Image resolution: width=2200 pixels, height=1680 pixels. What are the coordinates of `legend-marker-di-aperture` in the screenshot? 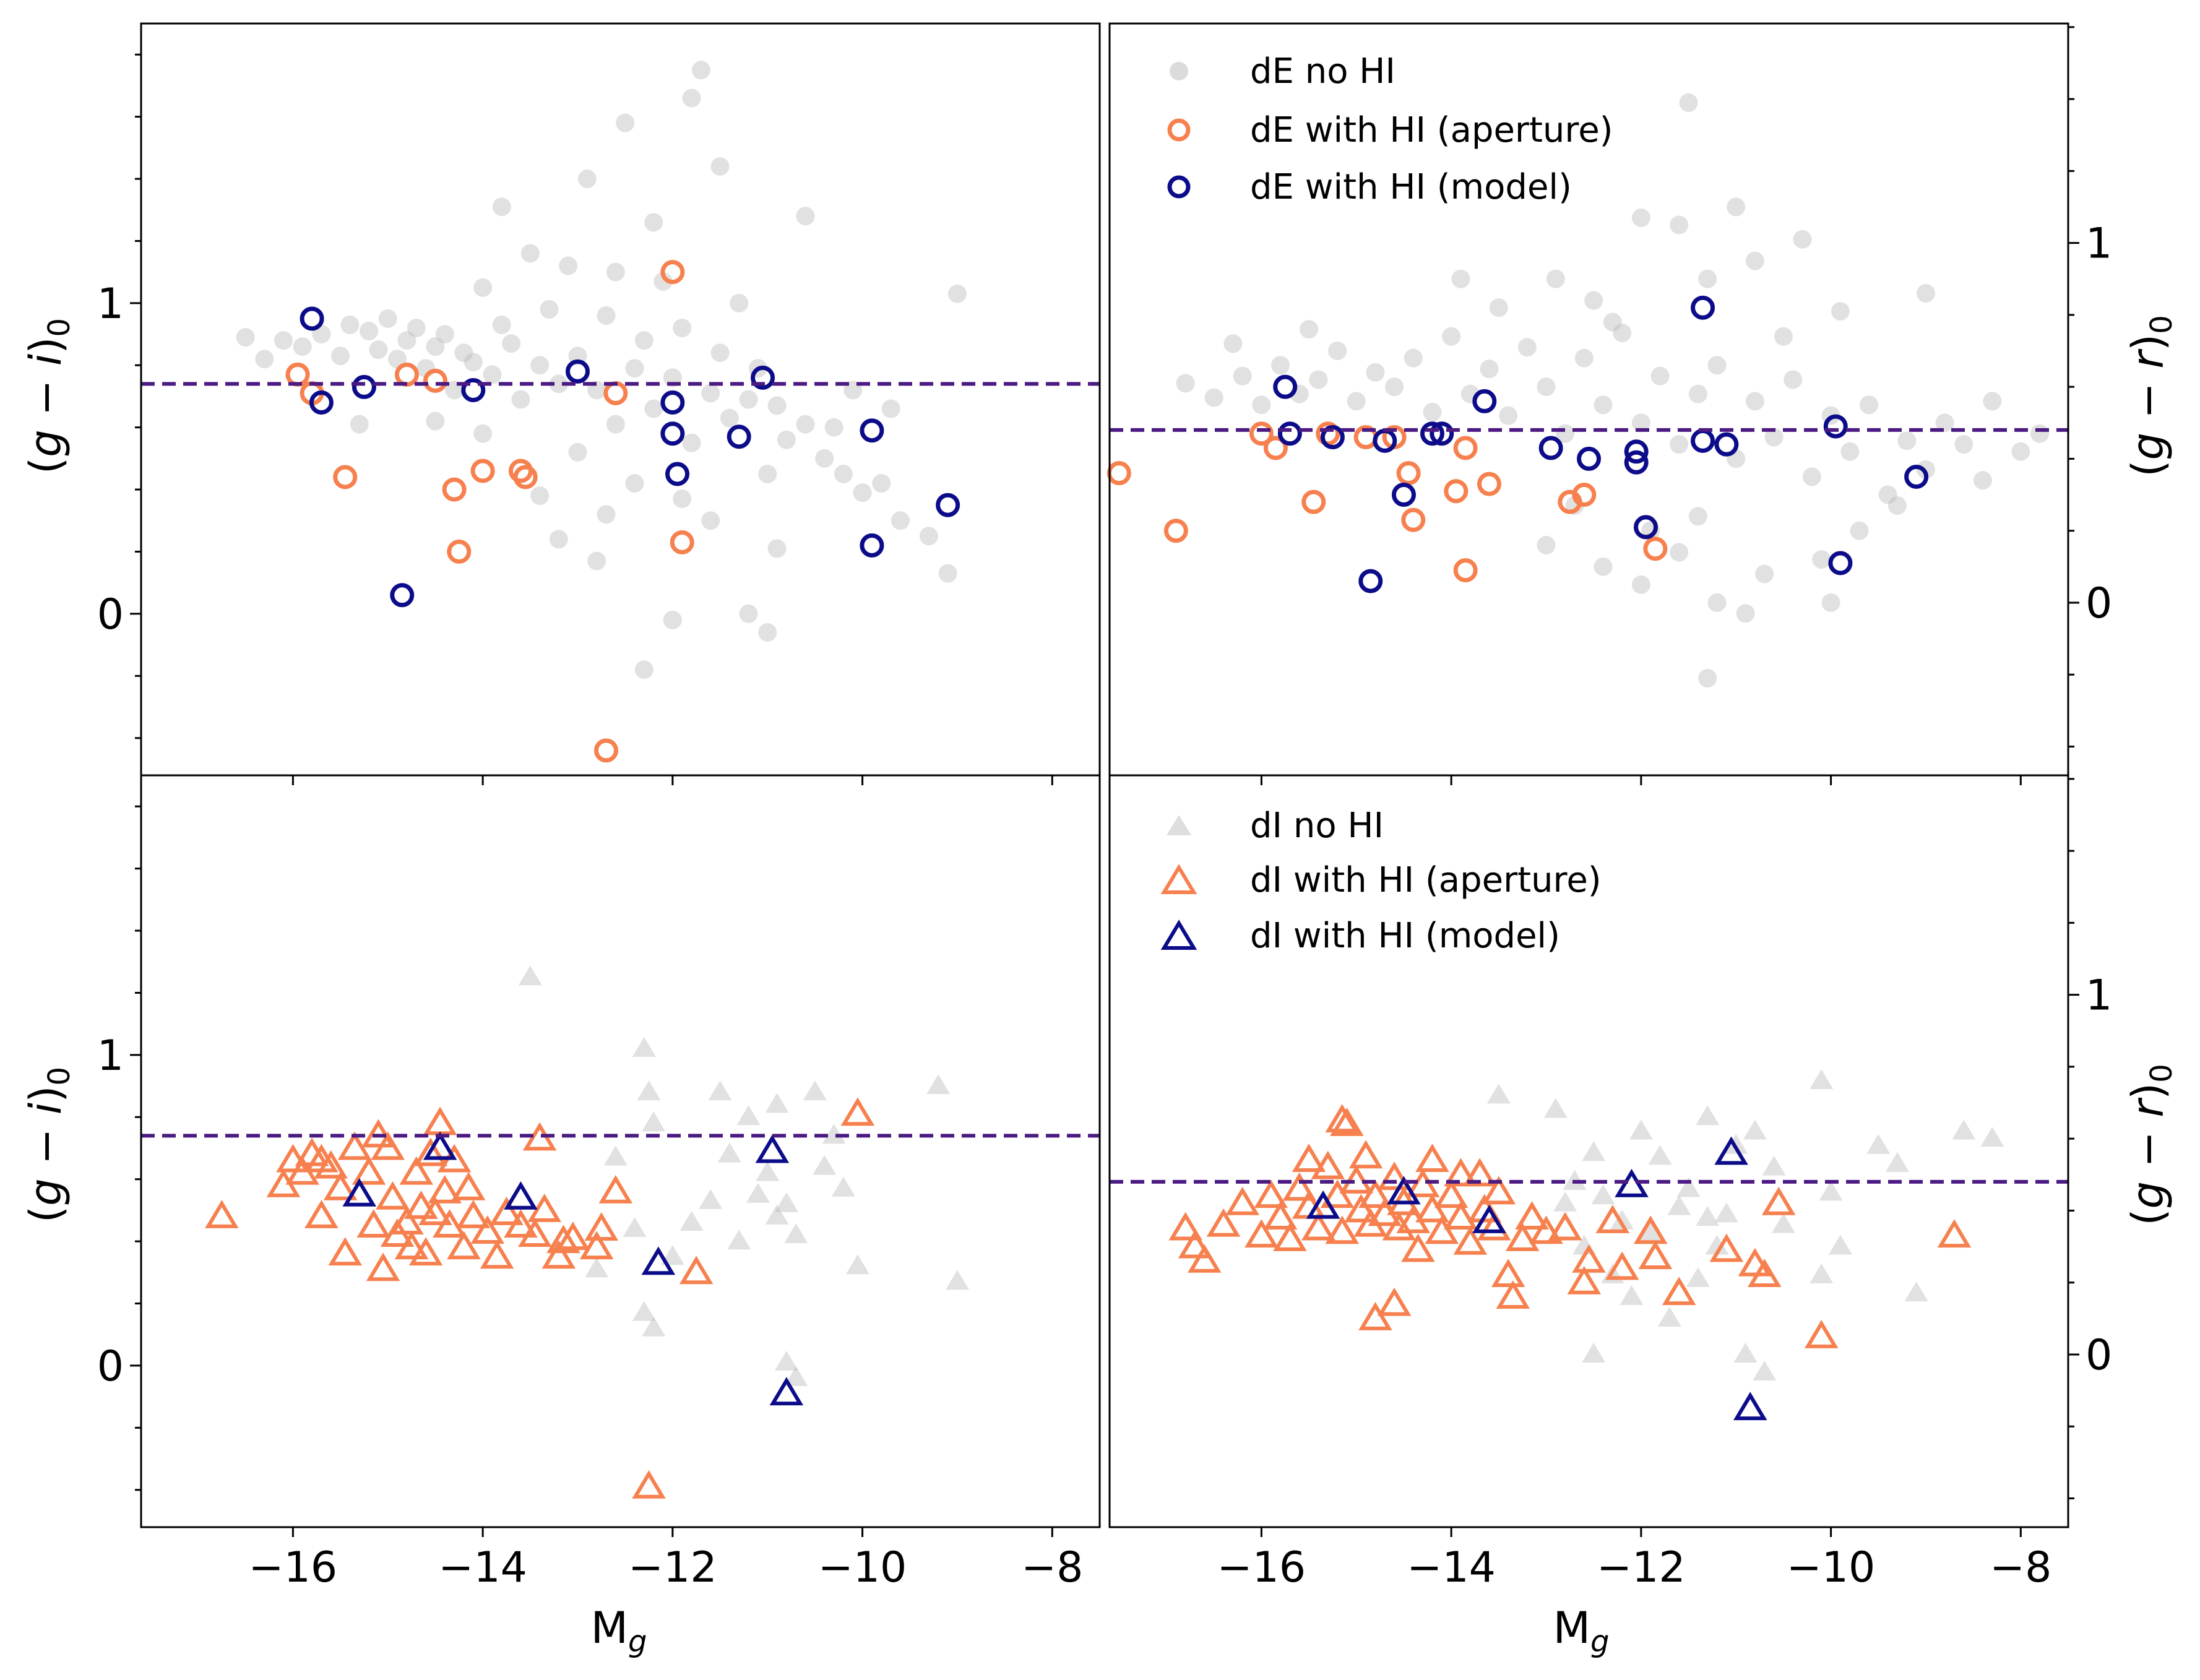 It's located at (1178, 879).